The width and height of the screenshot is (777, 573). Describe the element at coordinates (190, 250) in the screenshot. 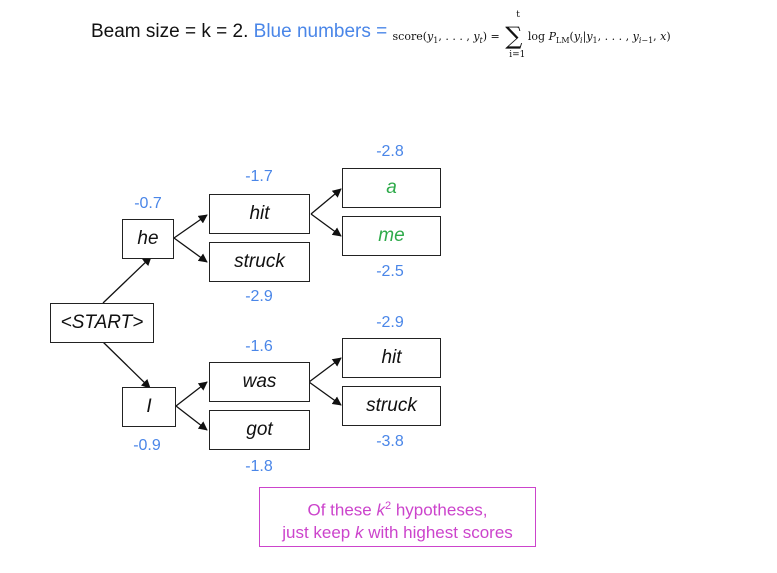

I see `edge-he-struck` at that location.